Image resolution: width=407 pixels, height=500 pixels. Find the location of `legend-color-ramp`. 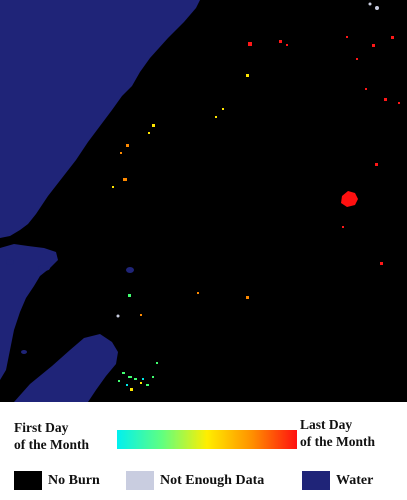

legend-color-ramp is located at coordinates (207, 439).